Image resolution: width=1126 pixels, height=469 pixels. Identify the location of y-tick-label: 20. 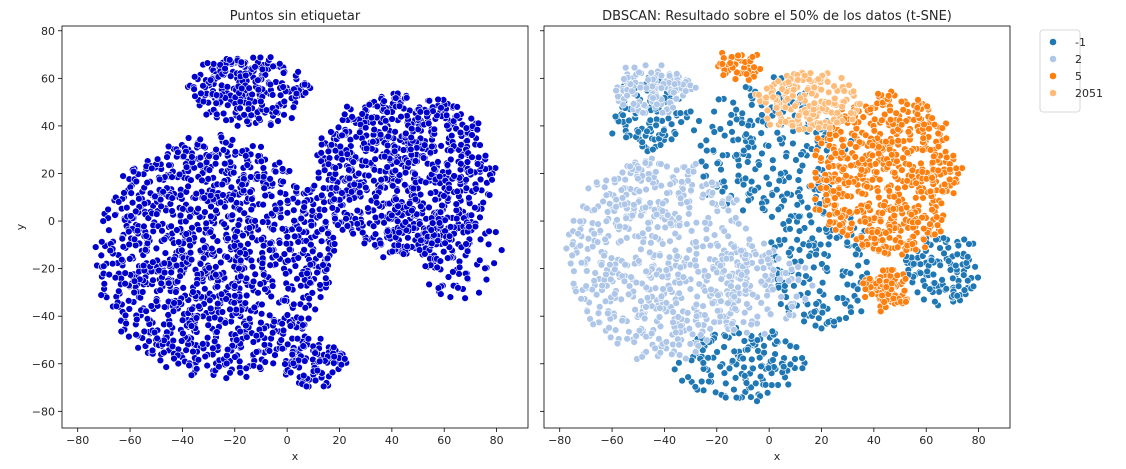
(48, 173).